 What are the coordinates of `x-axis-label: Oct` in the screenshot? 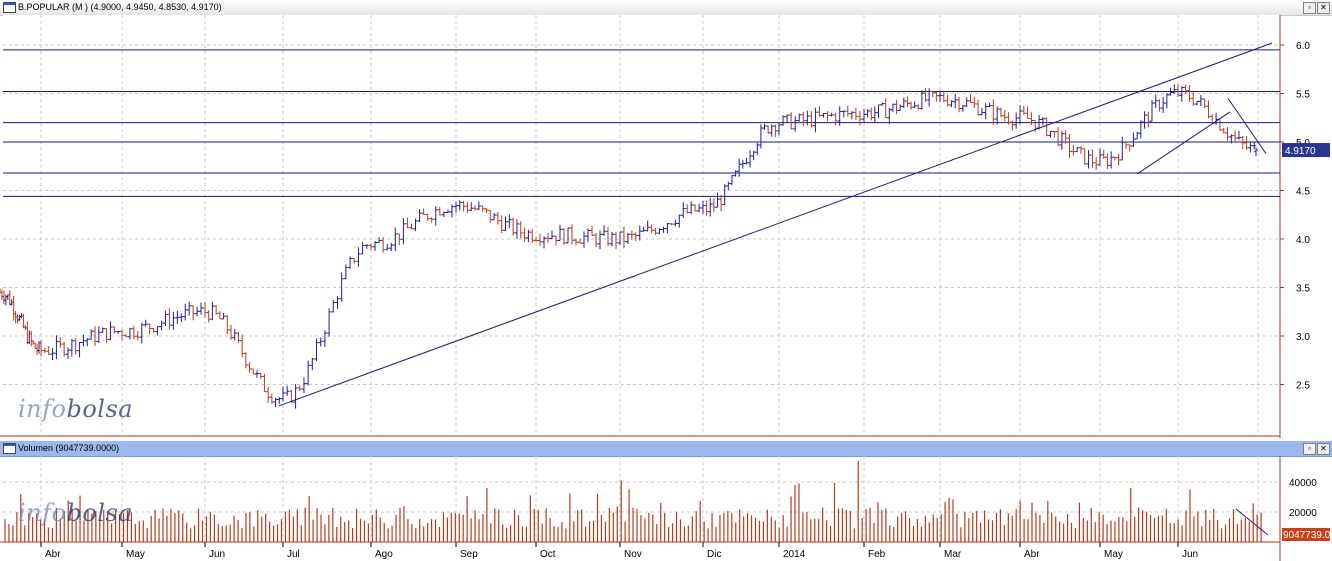 It's located at (548, 554).